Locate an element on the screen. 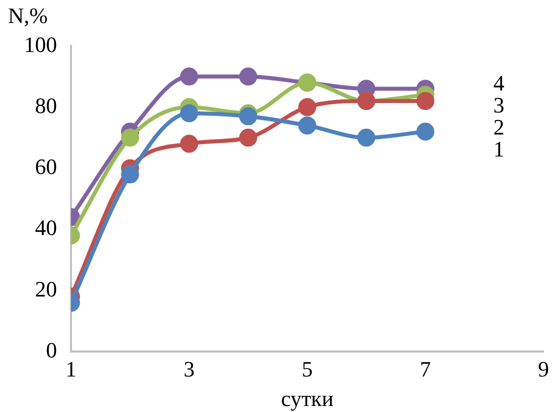 Image resolution: width=555 pixels, height=412 pixels. x-tick-label: 9 is located at coordinates (543, 369).